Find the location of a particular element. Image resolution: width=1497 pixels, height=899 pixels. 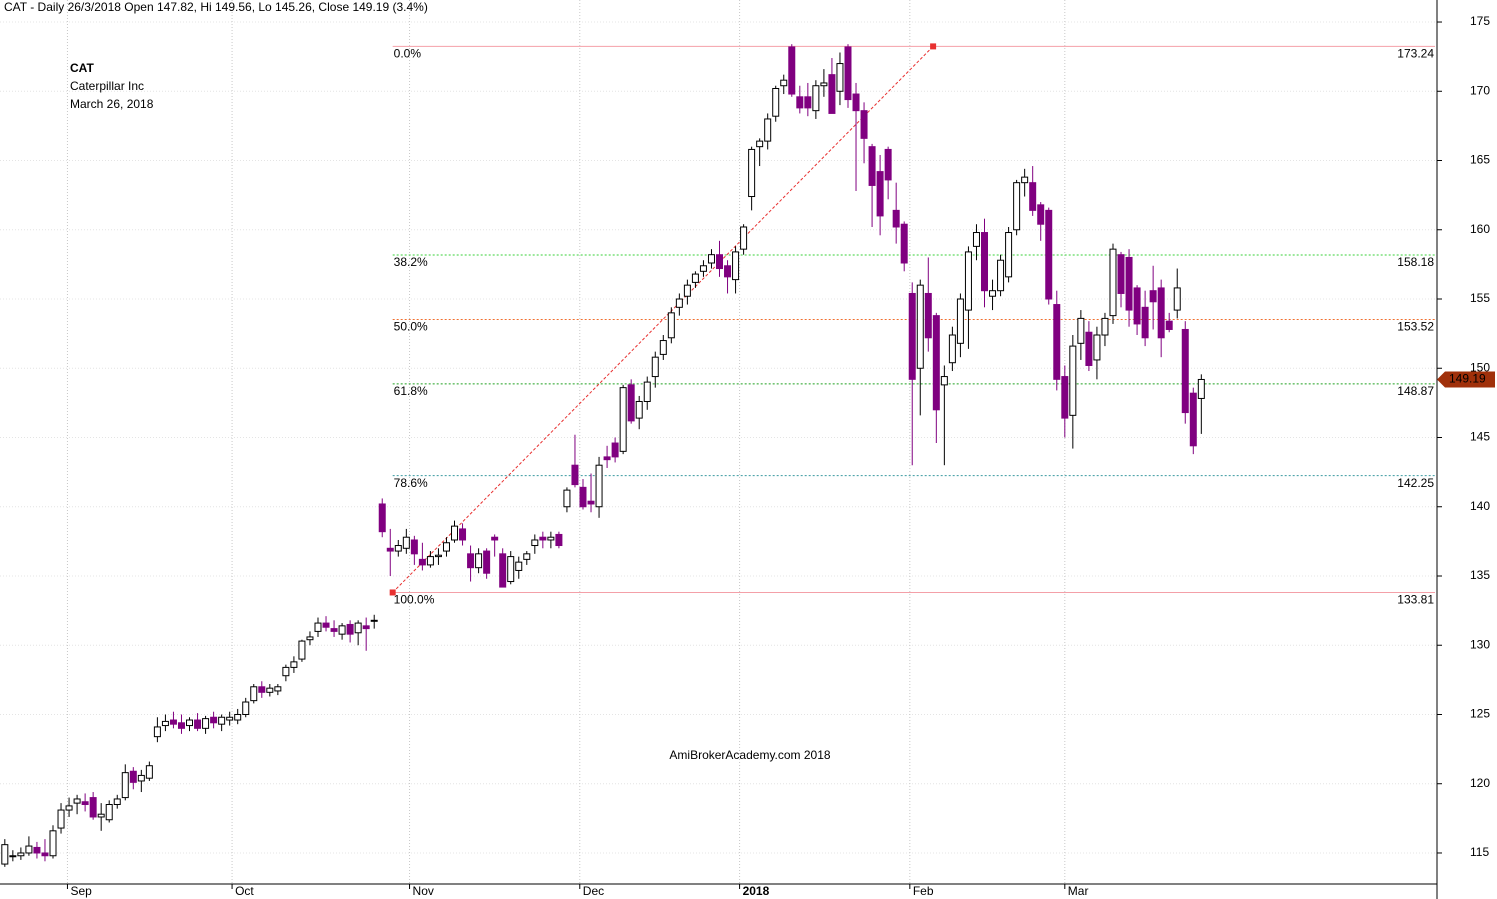

price-tag-label: 149.19 is located at coordinates (1467, 379).